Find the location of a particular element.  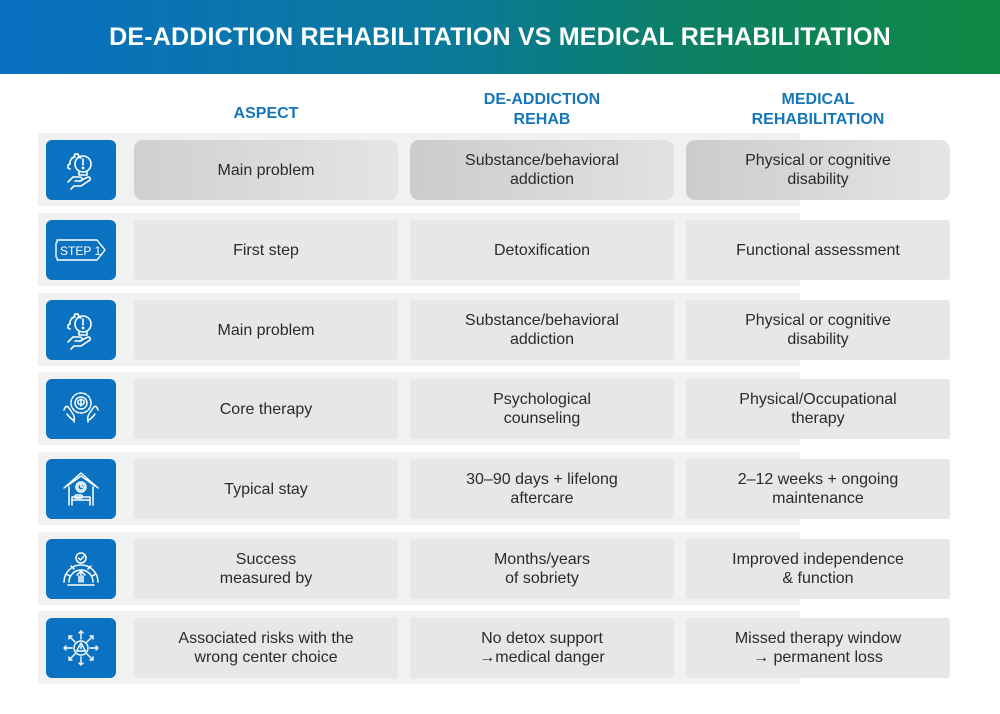

svg-text: STEP 1 is located at coordinates (80, 251).